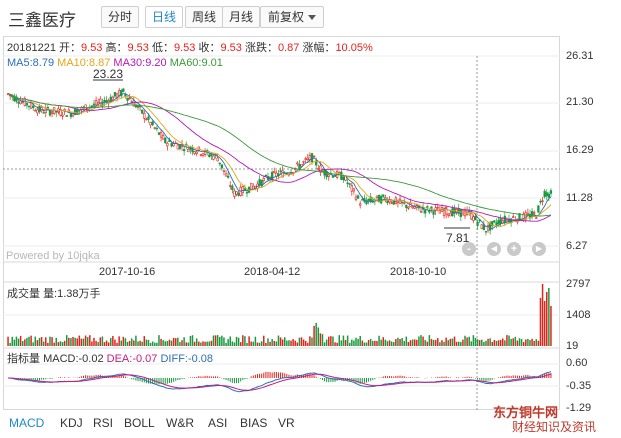 The image size is (621, 438). I want to click on indicator-tab-boll: BOLL, so click(139, 423).